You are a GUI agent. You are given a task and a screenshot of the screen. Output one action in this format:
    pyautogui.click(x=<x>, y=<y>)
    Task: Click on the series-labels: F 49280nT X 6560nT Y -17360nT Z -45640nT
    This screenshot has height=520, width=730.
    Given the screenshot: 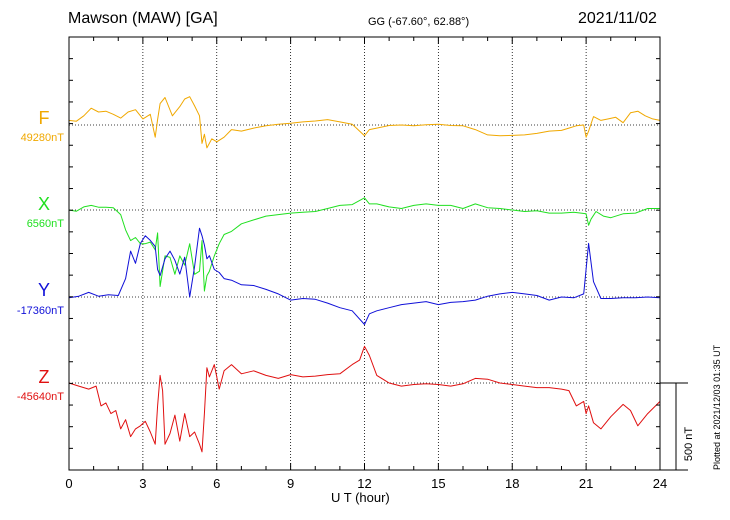 What is the action you would take?
    pyautogui.click(x=40, y=255)
    